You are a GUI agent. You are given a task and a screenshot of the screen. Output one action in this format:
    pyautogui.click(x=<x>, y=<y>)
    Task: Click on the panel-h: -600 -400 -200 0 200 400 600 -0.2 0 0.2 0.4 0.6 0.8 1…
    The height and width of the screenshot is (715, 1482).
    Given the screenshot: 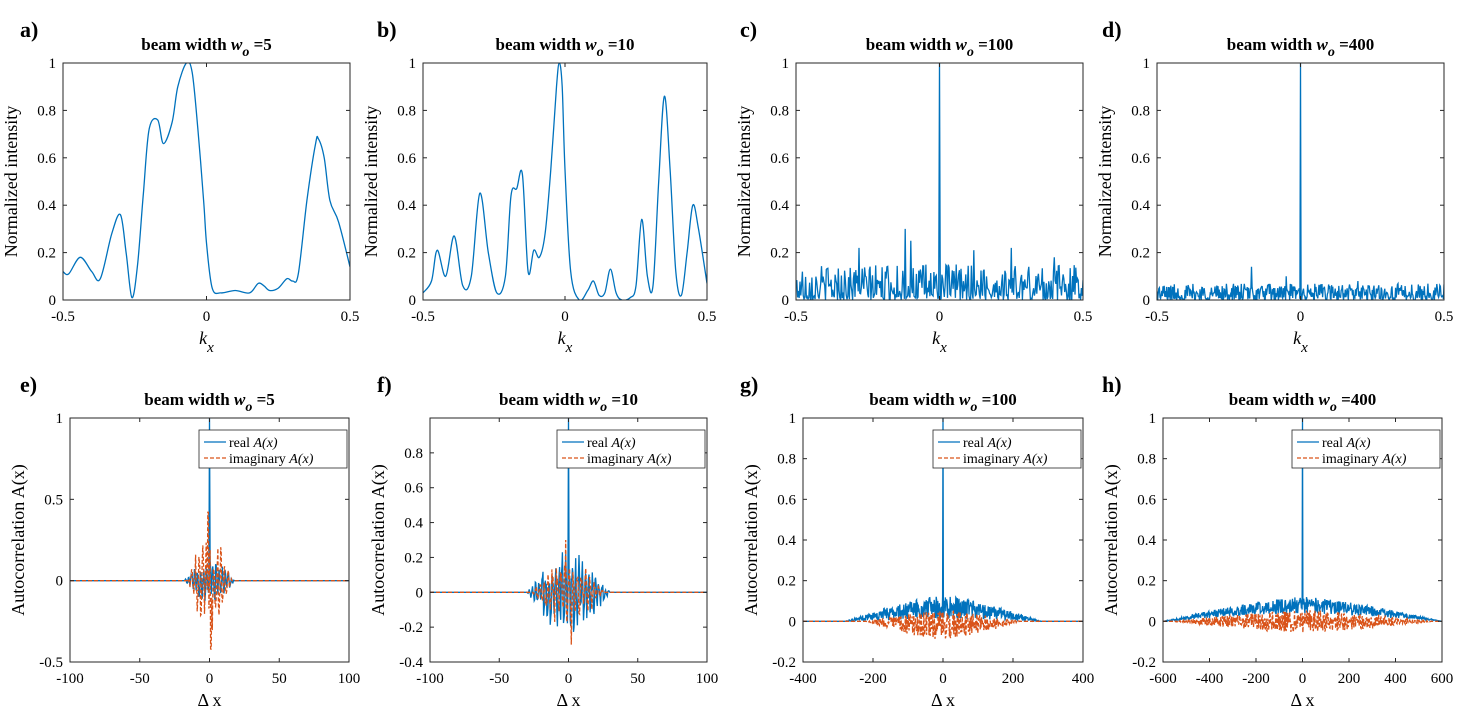 What is the action you would take?
    pyautogui.click(x=1277, y=541)
    